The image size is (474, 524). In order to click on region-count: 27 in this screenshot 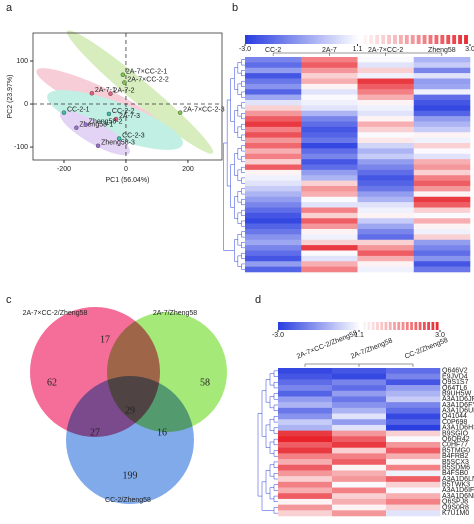, I will do `click(95, 432)`.